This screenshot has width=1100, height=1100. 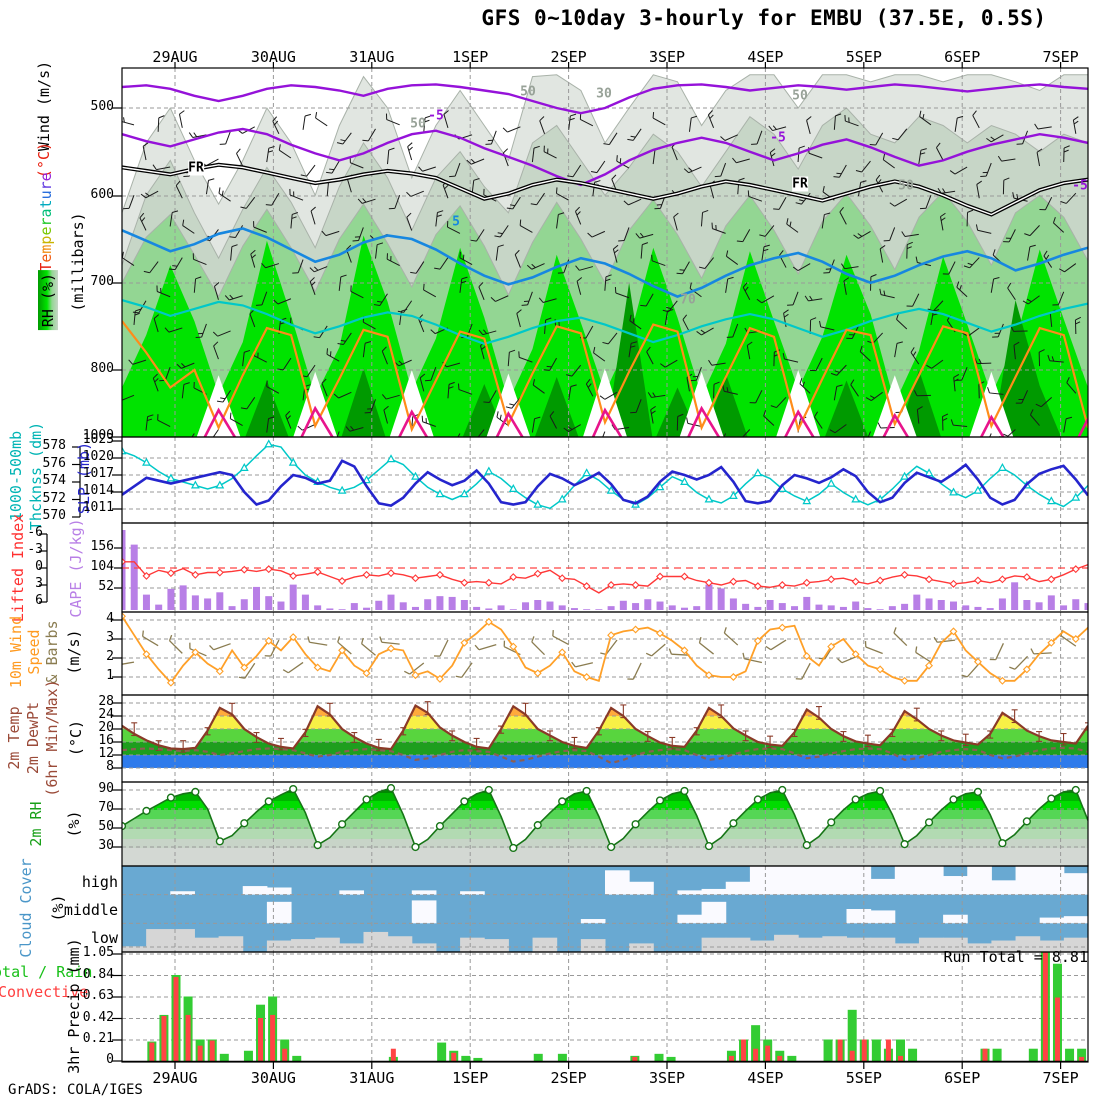 I want to click on tick-rh2m: 50, so click(x=106, y=826).